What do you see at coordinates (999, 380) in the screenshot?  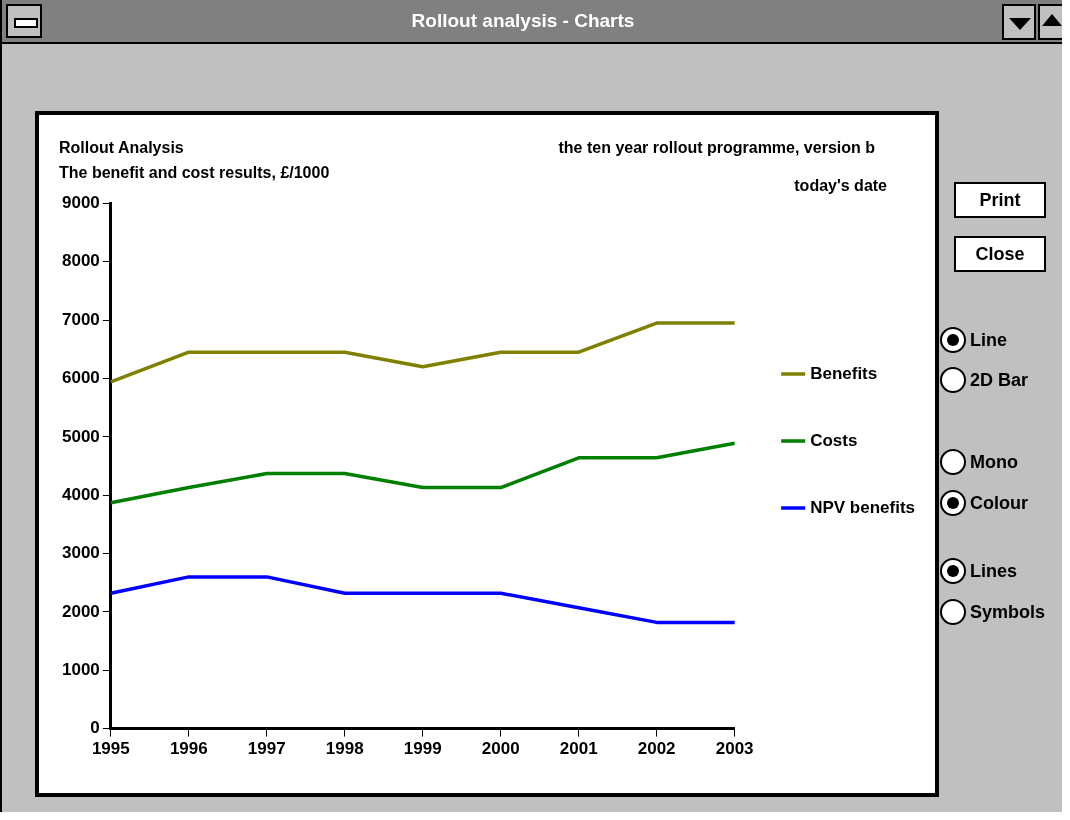 I see `text: 2D Bar` at bounding box center [999, 380].